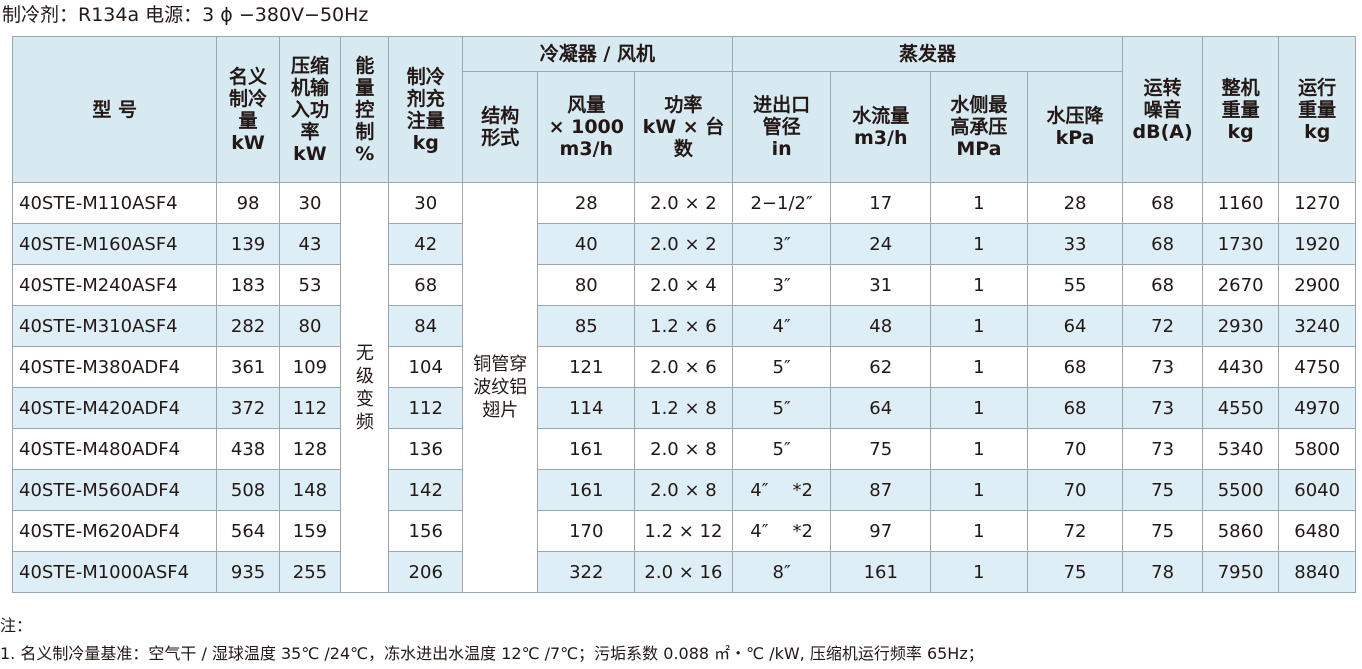 This screenshot has width=1362, height=669. Describe the element at coordinates (586, 244) in the screenshot. I see `cell-airflow: 40` at that location.